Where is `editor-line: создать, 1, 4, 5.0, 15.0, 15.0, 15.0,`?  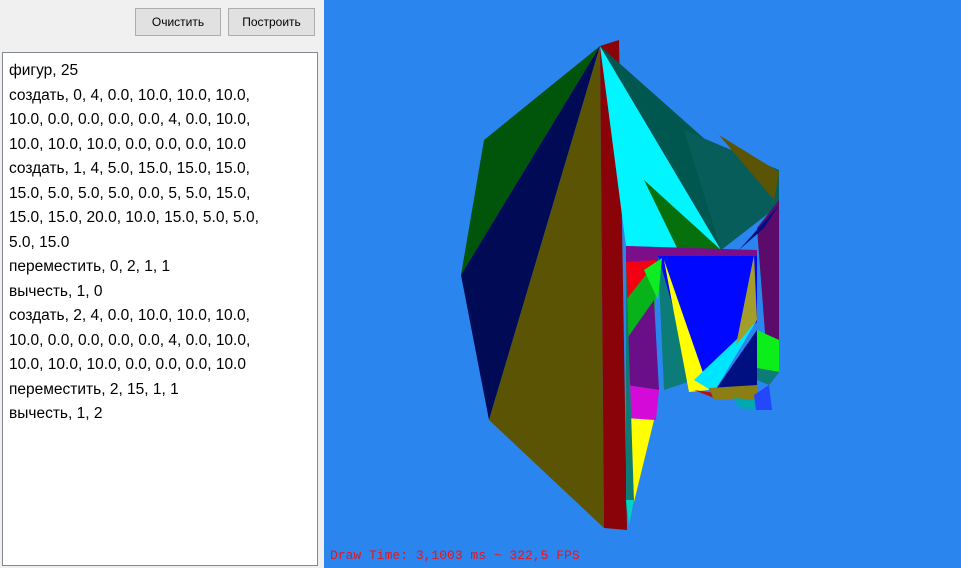
editor-line: создать, 1, 4, 5.0, 15.0, 15.0, 15.0, is located at coordinates (129, 168).